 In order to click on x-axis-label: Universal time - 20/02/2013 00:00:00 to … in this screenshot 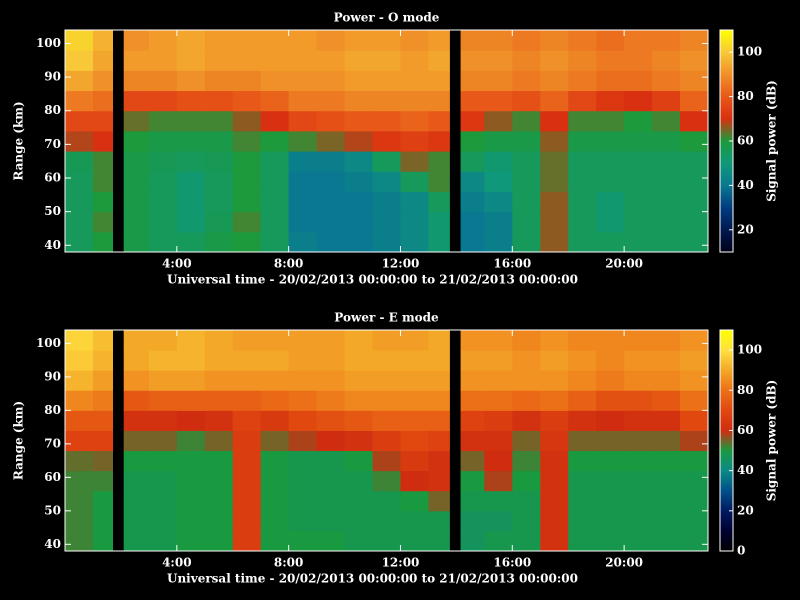, I will do `click(372, 280)`.